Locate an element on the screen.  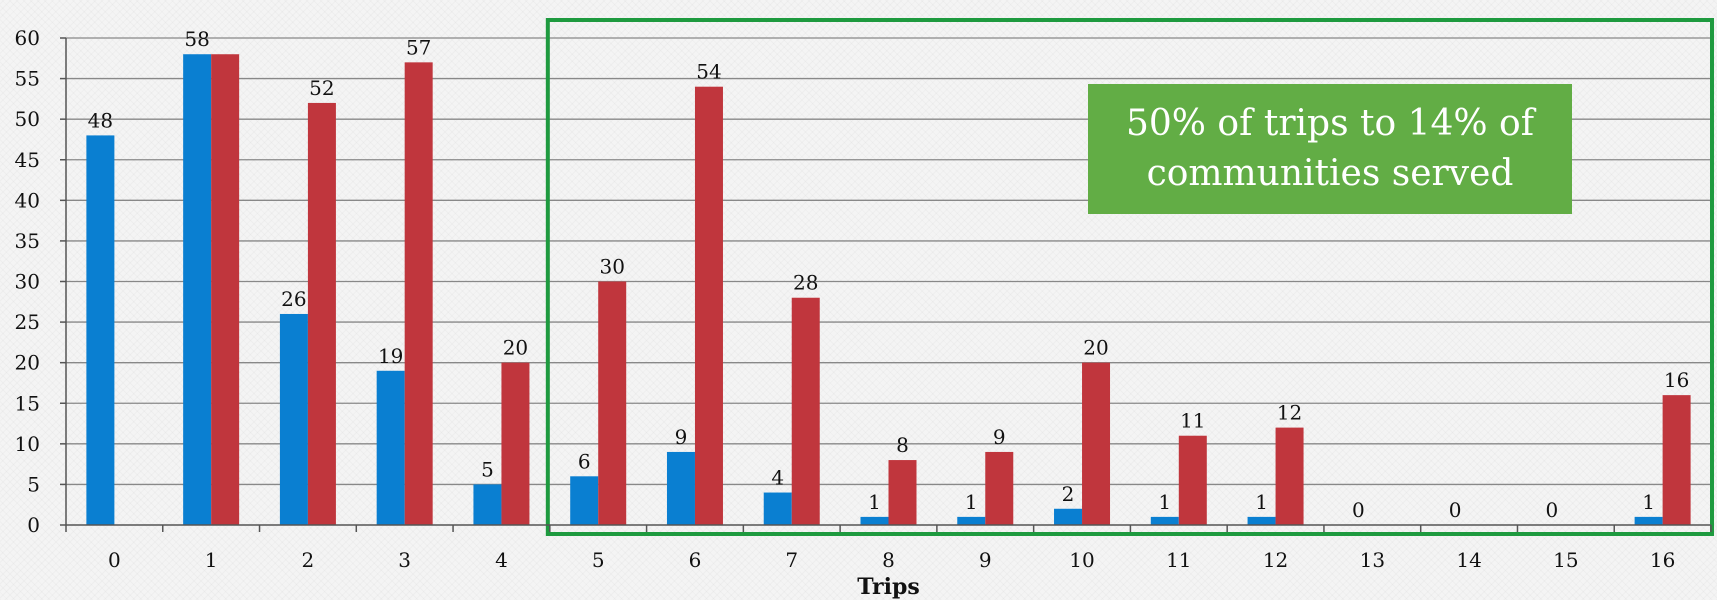
y-tick-label: 30 is located at coordinates (27, 282).